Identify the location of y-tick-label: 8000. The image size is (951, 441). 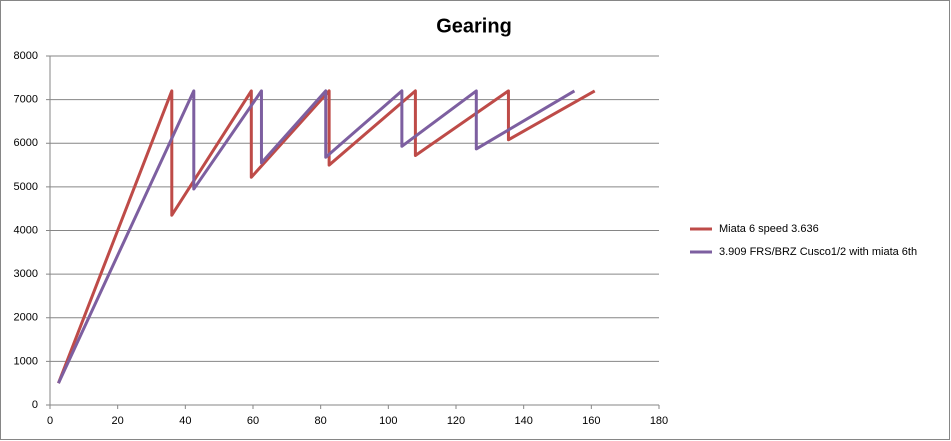
(26, 56).